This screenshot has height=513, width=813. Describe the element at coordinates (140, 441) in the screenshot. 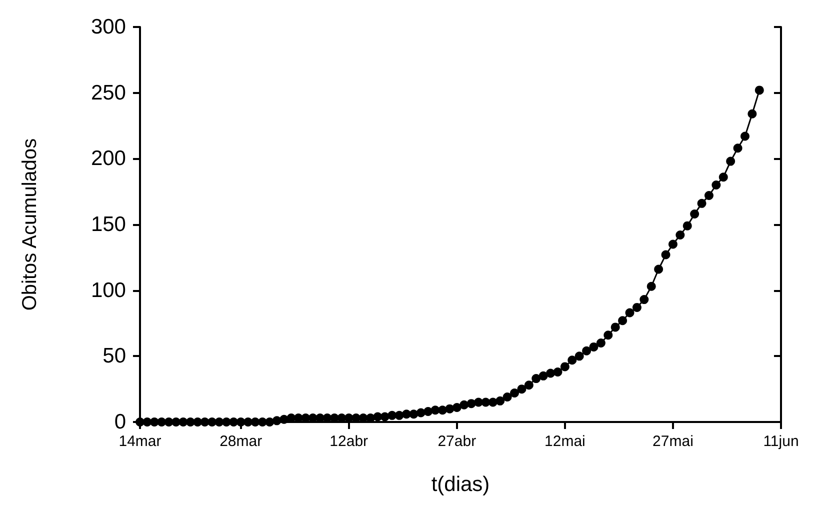

I see `x-tick-label: 14mar` at that location.